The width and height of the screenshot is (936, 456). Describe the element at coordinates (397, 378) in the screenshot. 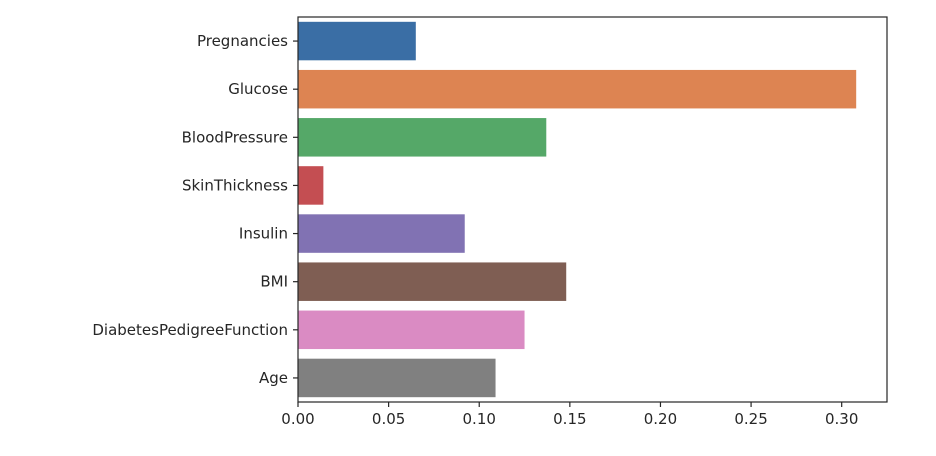

I see `bar-age` at that location.